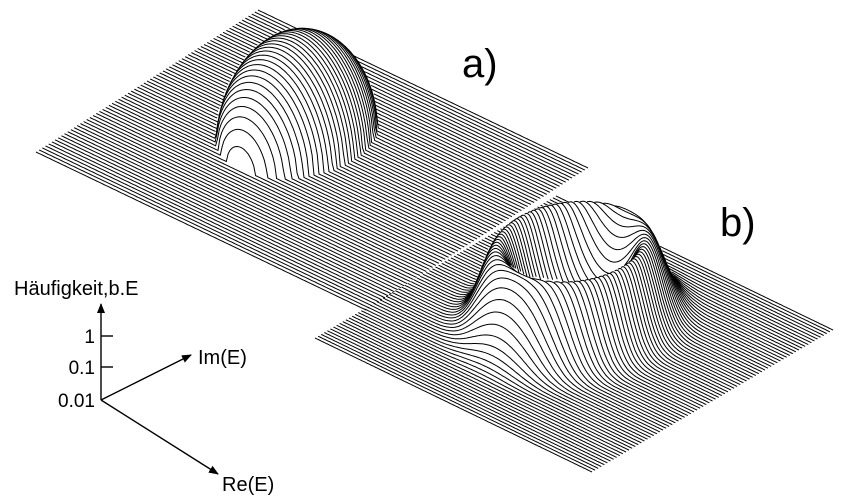 The height and width of the screenshot is (497, 841). What do you see at coordinates (76, 401) in the screenshot?
I see `tick-label-0-01: 0.01` at bounding box center [76, 401].